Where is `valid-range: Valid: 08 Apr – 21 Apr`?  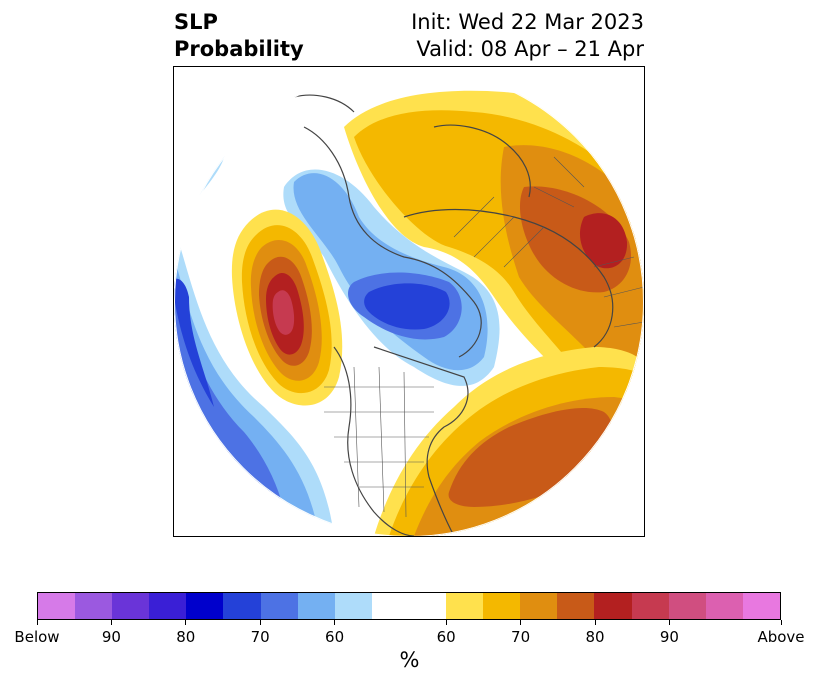 valid-range: Valid: 08 Apr – 21 Apr is located at coordinates (530, 49).